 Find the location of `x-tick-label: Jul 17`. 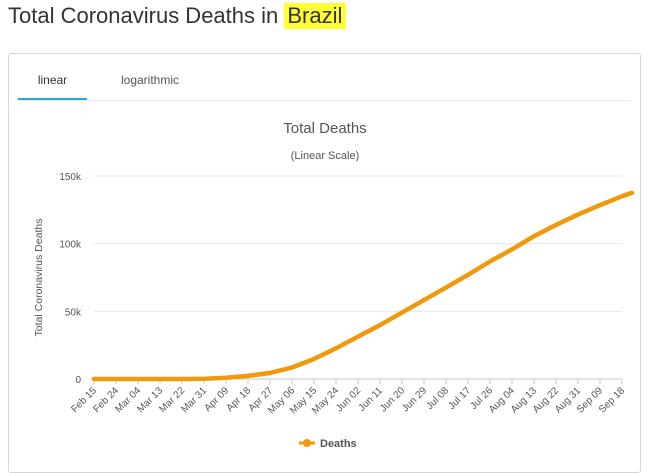

x-tick-label: Jul 17 is located at coordinates (459, 398).